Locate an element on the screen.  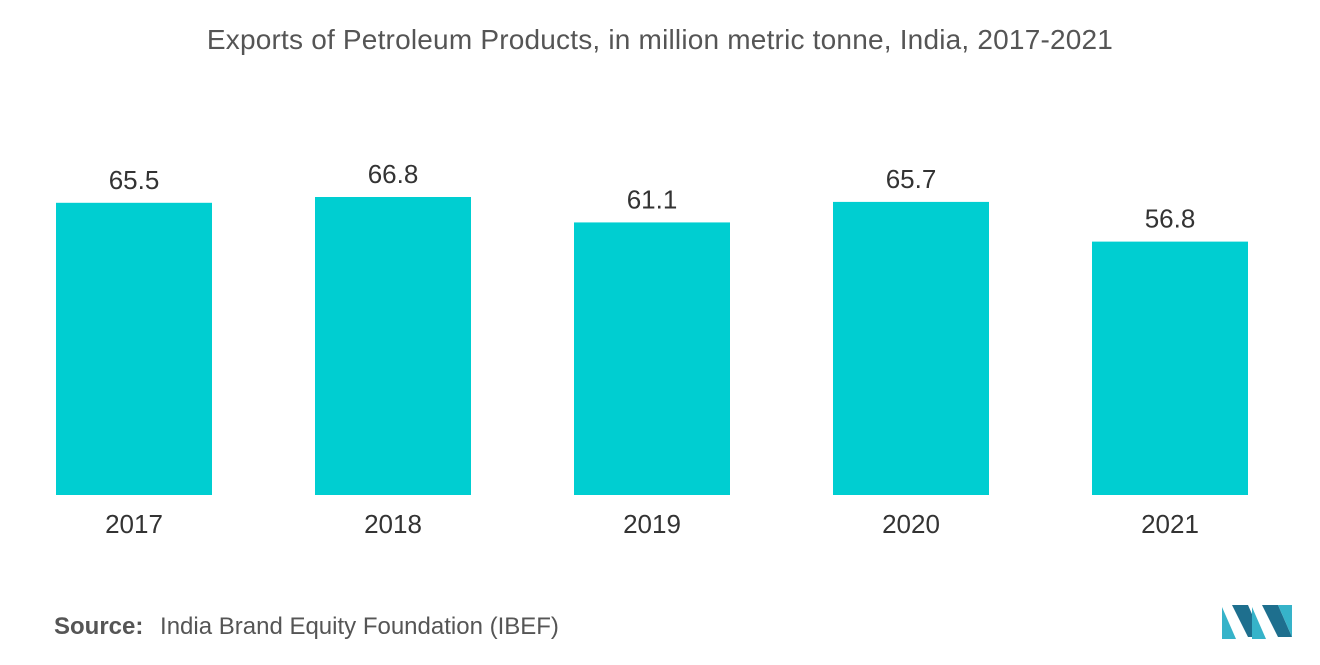
data-label-2021: 56.8 is located at coordinates (1170, 219).